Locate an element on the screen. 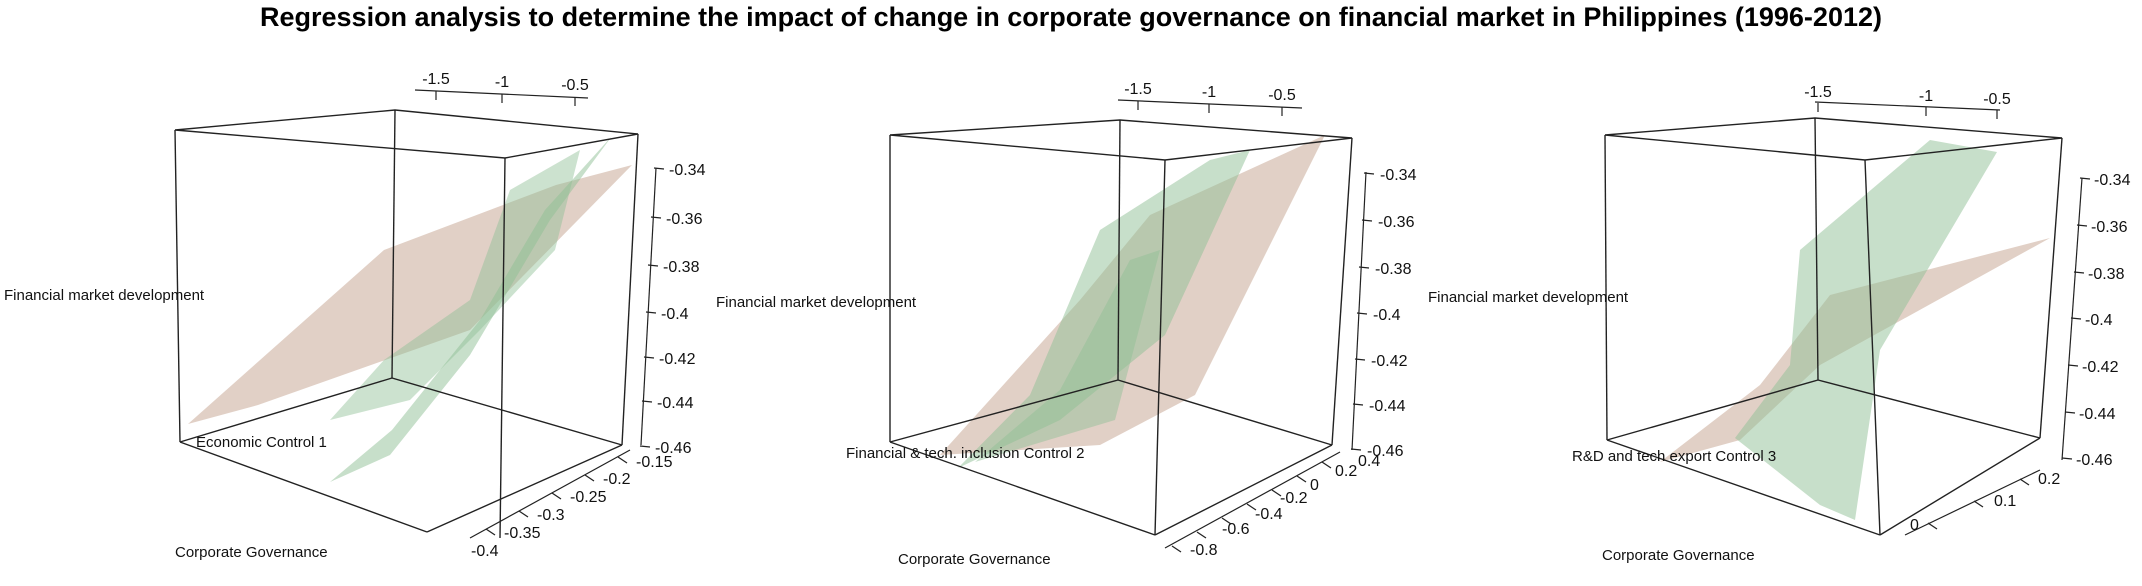 This screenshot has width=2142, height=586. depth-tick-label: -0.8 is located at coordinates (1204, 550).